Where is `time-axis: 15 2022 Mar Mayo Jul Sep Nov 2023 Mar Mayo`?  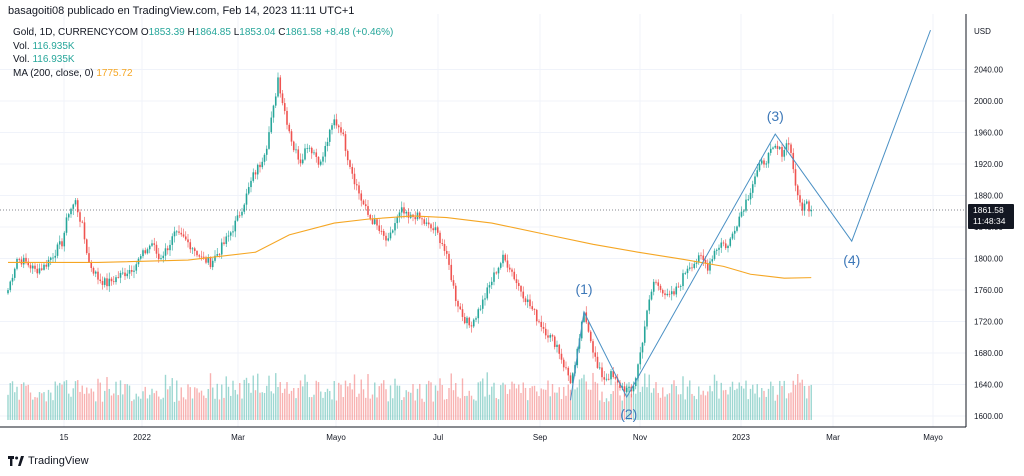
time-axis: 15 2022 Mar Mayo Jul Sep Nov 2023 Mar Mayo is located at coordinates (502, 437).